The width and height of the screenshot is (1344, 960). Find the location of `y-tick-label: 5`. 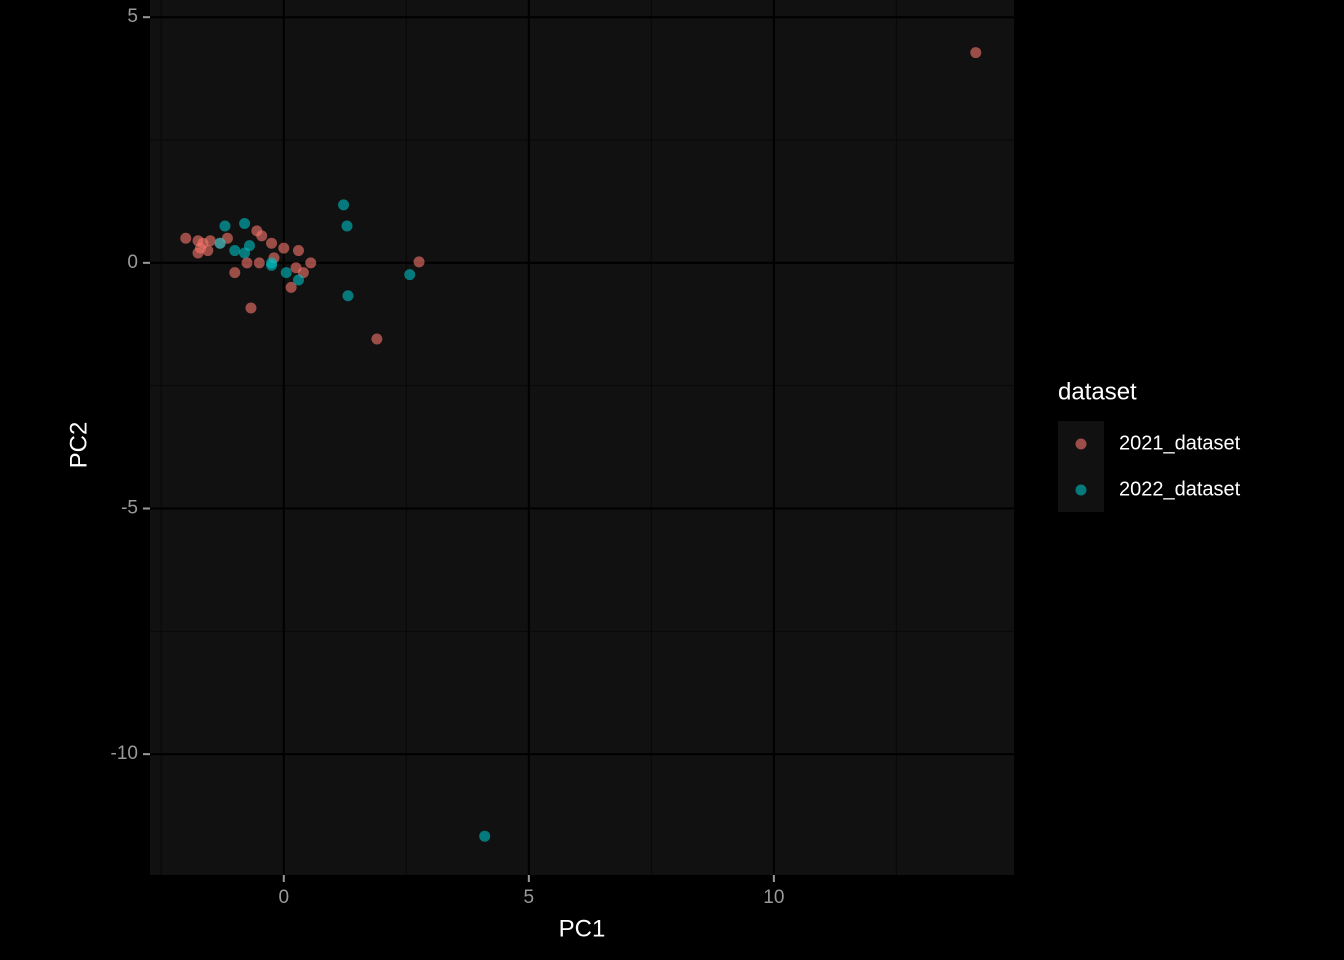

y-tick-label: 5 is located at coordinates (132, 16).